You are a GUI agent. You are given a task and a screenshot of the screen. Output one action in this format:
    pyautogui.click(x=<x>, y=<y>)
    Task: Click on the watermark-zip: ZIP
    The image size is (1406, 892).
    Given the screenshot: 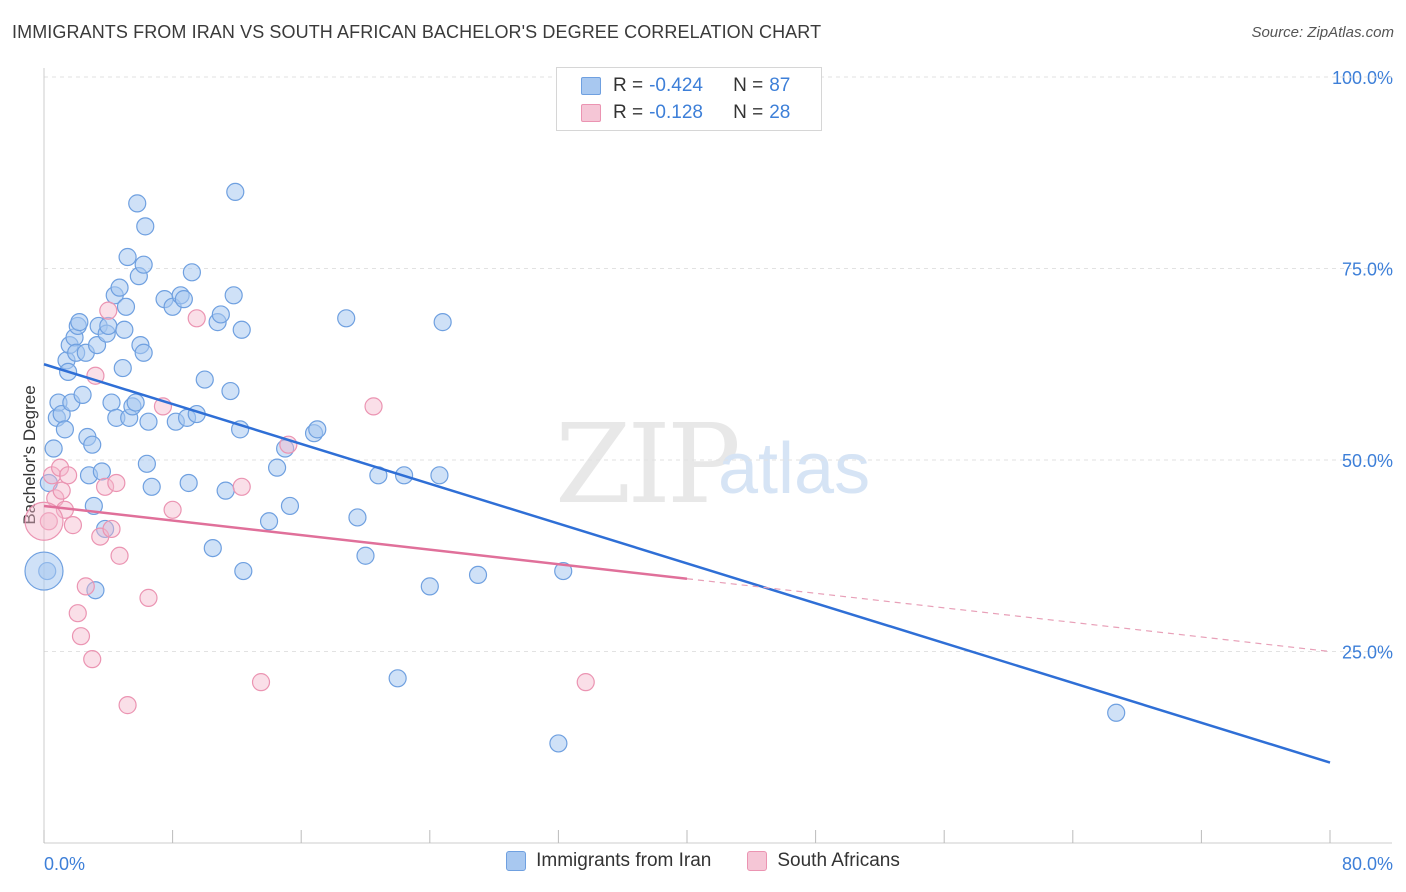 What is the action you would take?
    pyautogui.click(x=648, y=464)
    